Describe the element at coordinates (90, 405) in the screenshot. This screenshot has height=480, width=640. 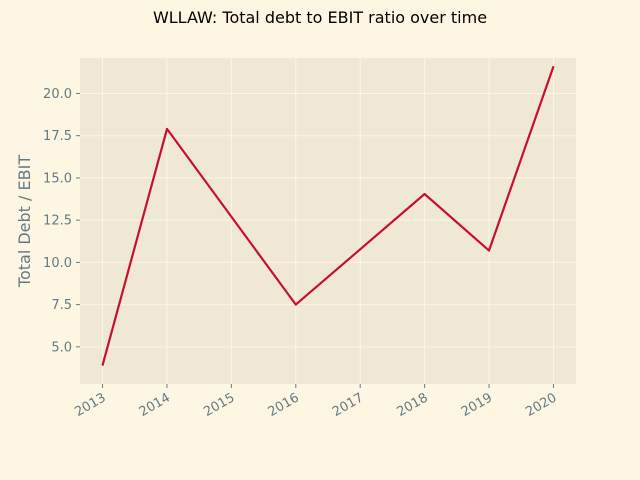
I see `x-tick-label: 2013` at that location.